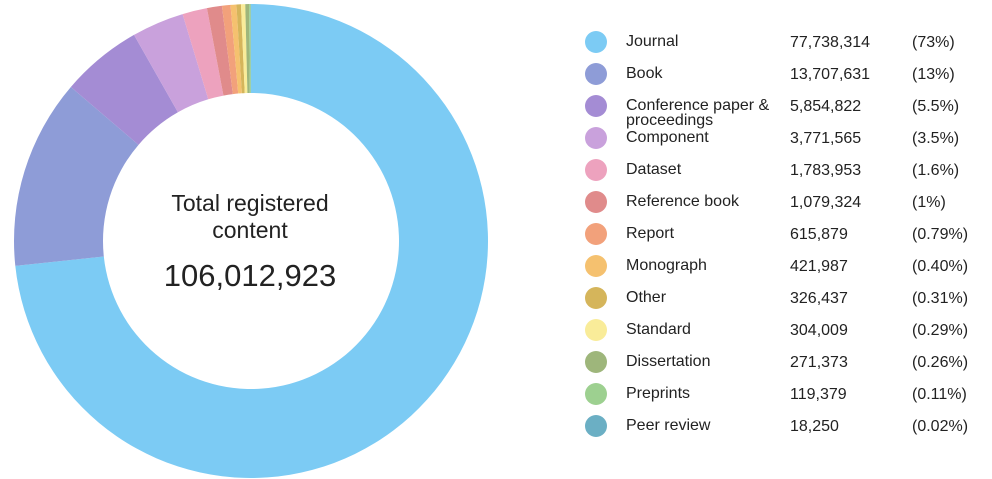 This screenshot has height=479, width=992. Describe the element at coordinates (654, 169) in the screenshot. I see `legend-label: Dataset` at that location.